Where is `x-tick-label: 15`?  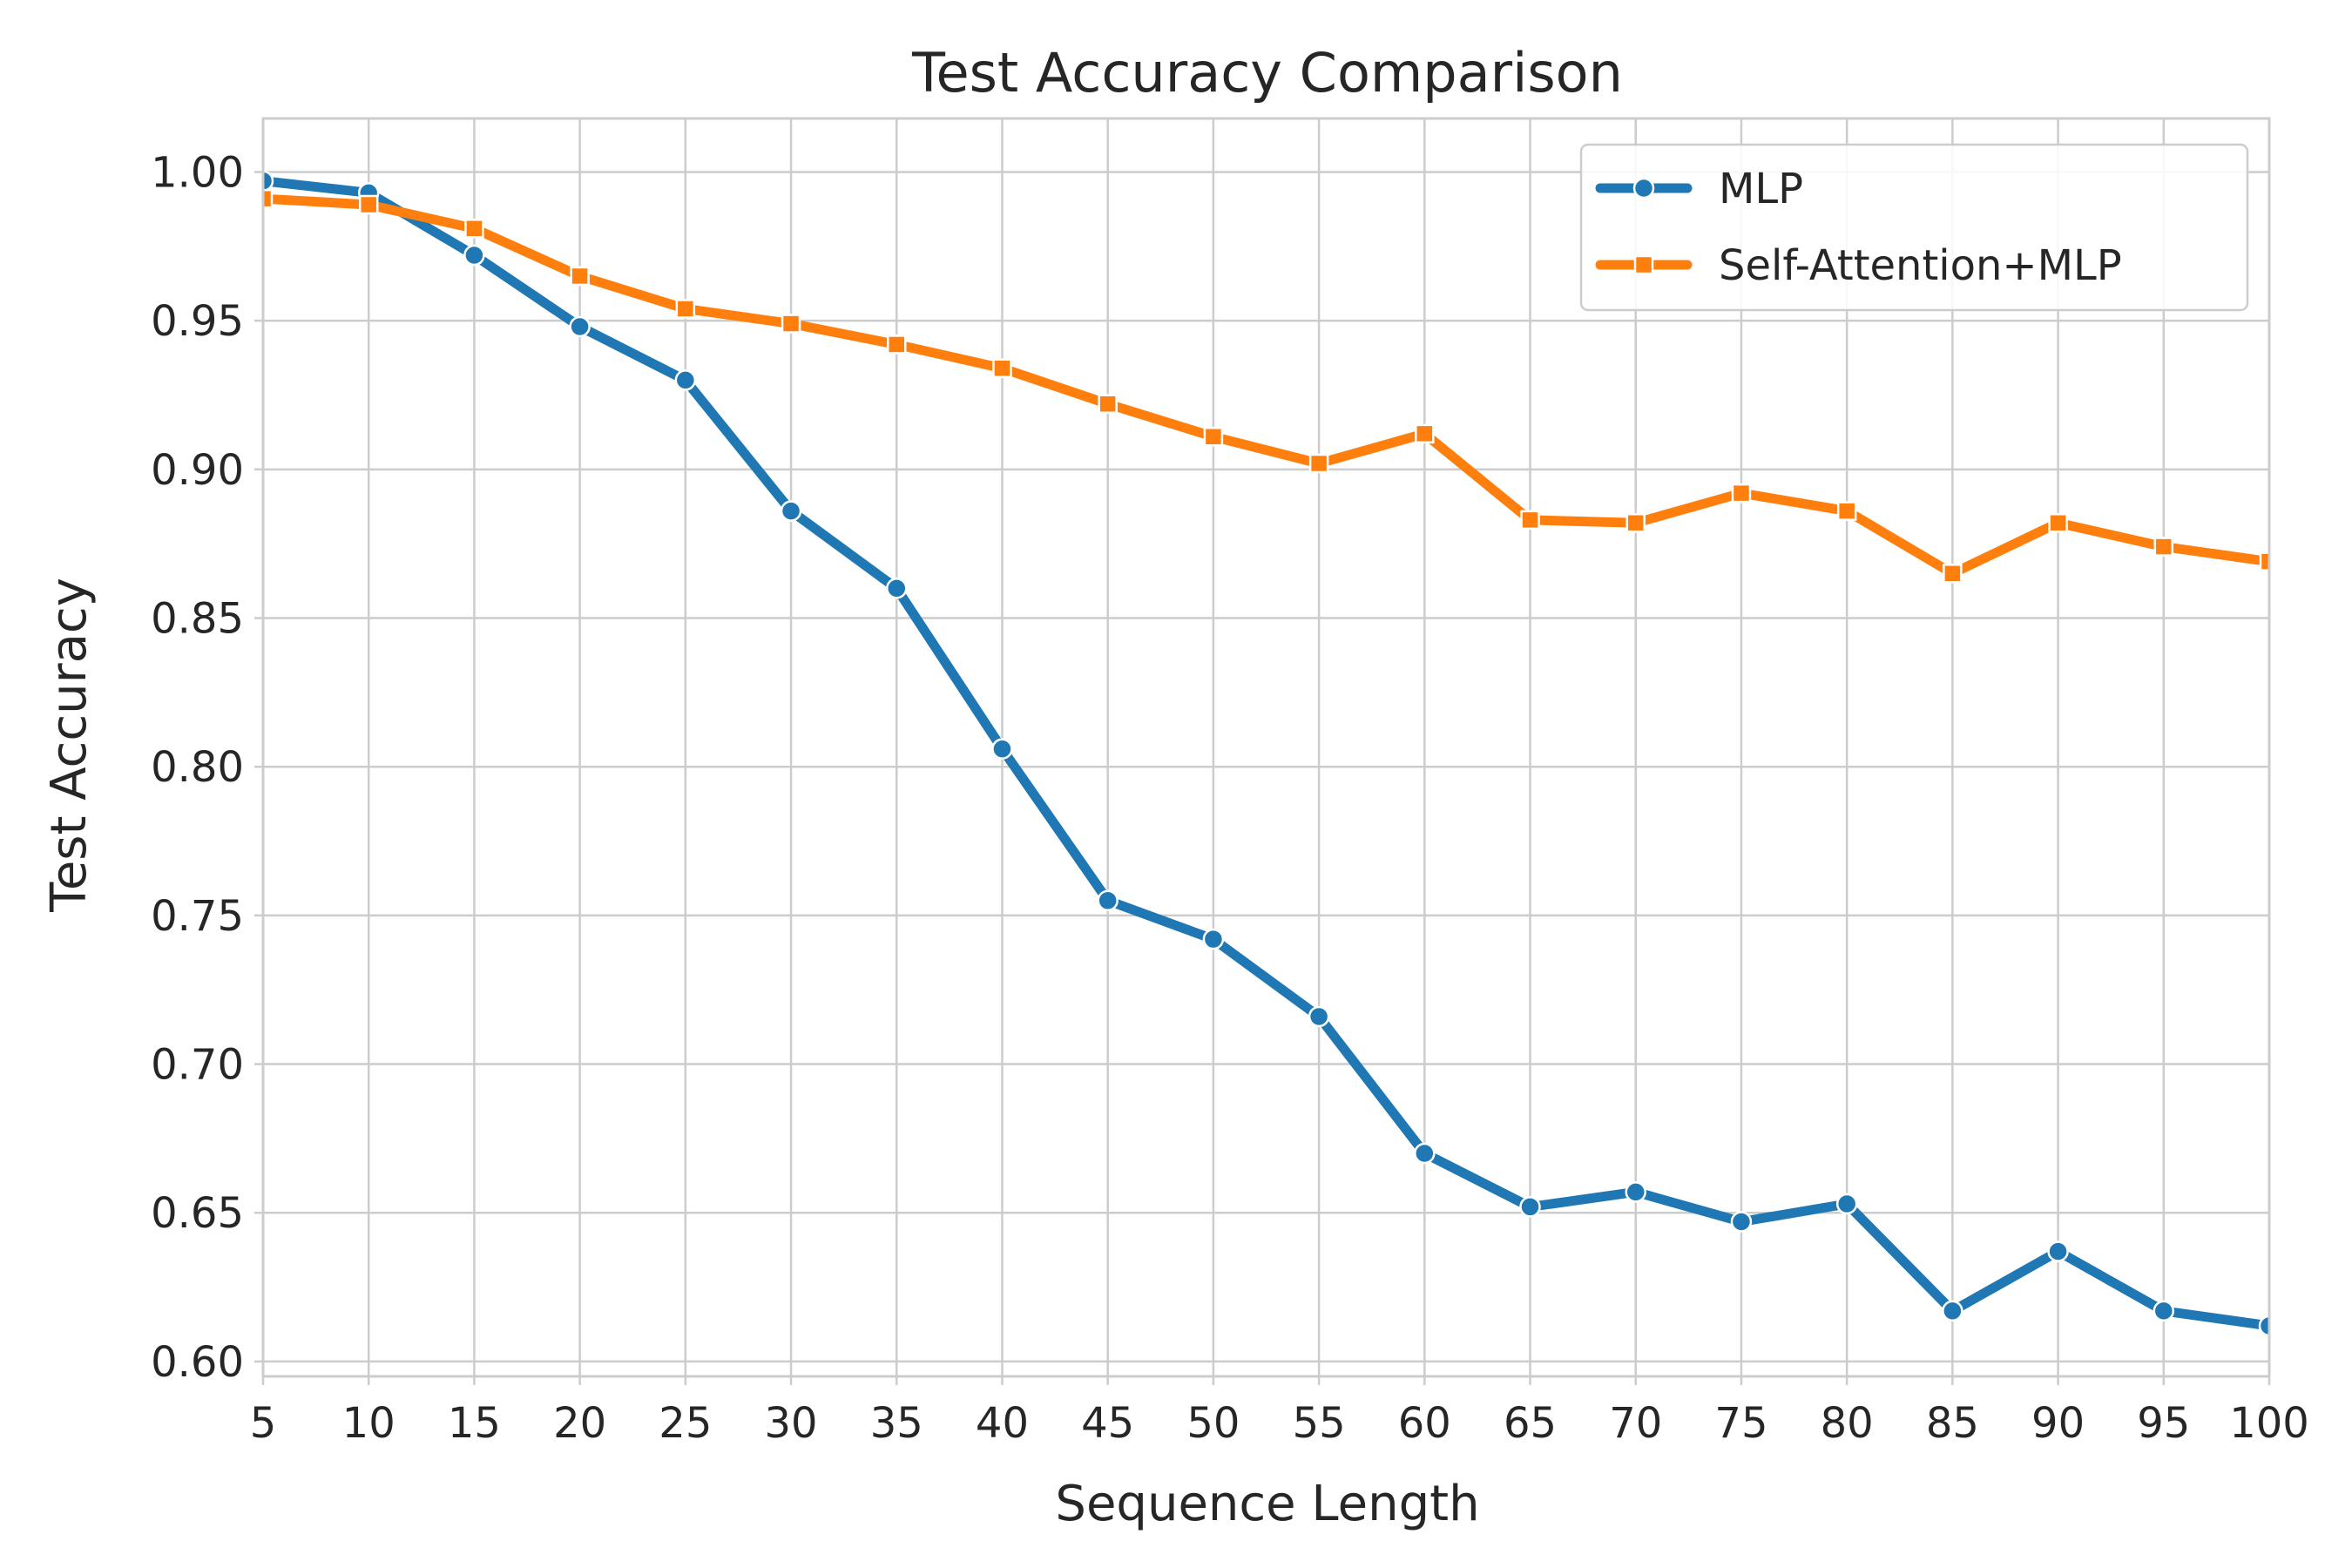
x-tick-label: 15 is located at coordinates (475, 1423).